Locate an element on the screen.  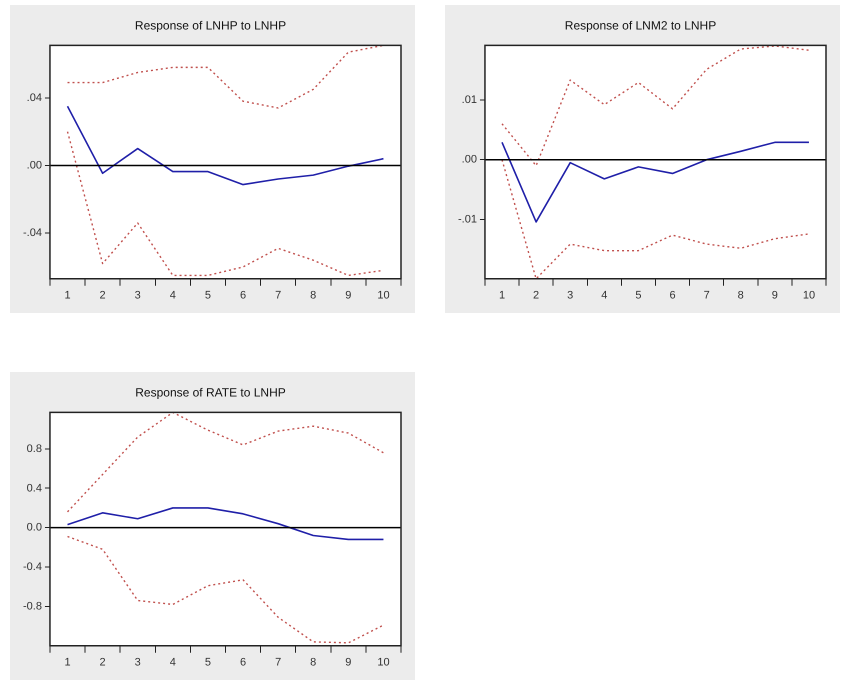
chart-title: Response of LNHP to LNHP is located at coordinates (210, 25).